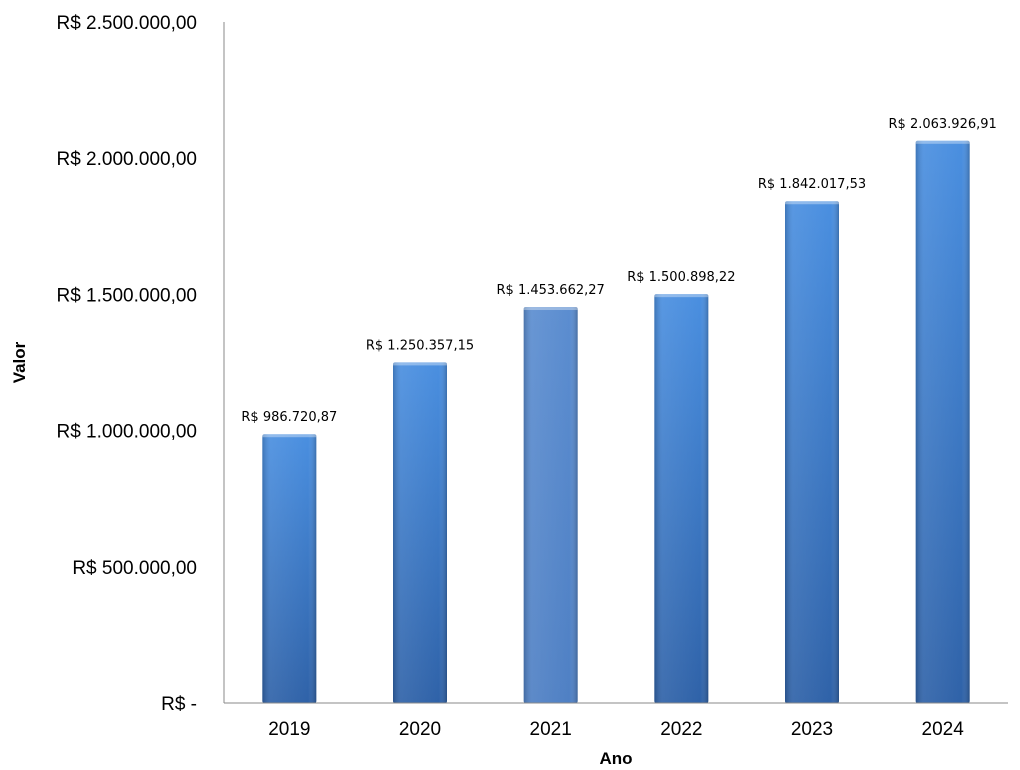 The width and height of the screenshot is (1020, 770). I want to click on x-tick-label: 2019, so click(289, 729).